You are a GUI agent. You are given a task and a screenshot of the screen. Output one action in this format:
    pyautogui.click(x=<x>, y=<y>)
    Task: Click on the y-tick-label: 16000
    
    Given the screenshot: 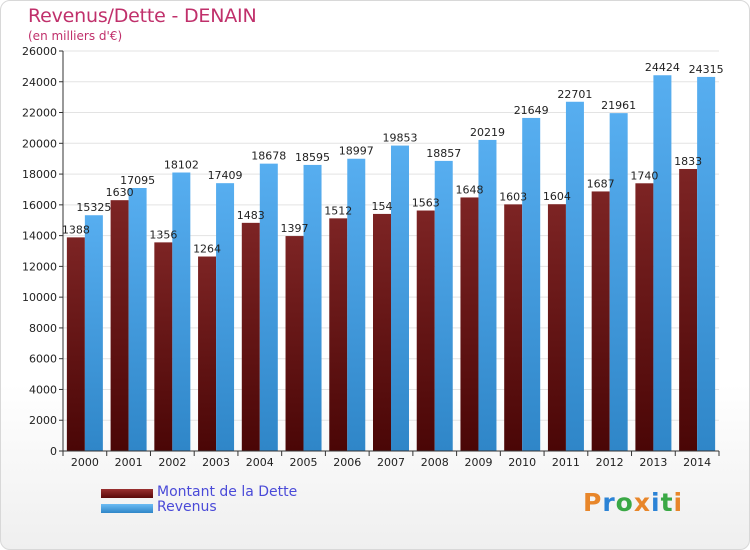 What is the action you would take?
    pyautogui.click(x=39, y=205)
    